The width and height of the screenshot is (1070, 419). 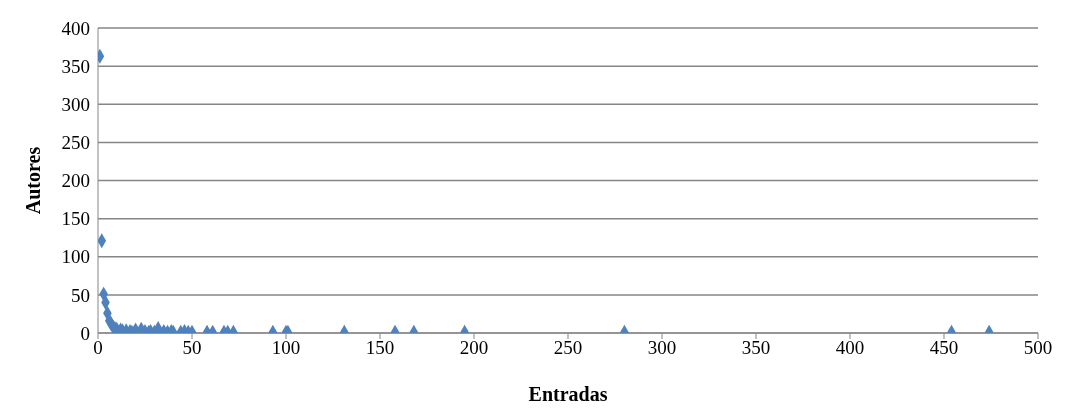 I want to click on x-tick-label: 400, so click(x=850, y=348).